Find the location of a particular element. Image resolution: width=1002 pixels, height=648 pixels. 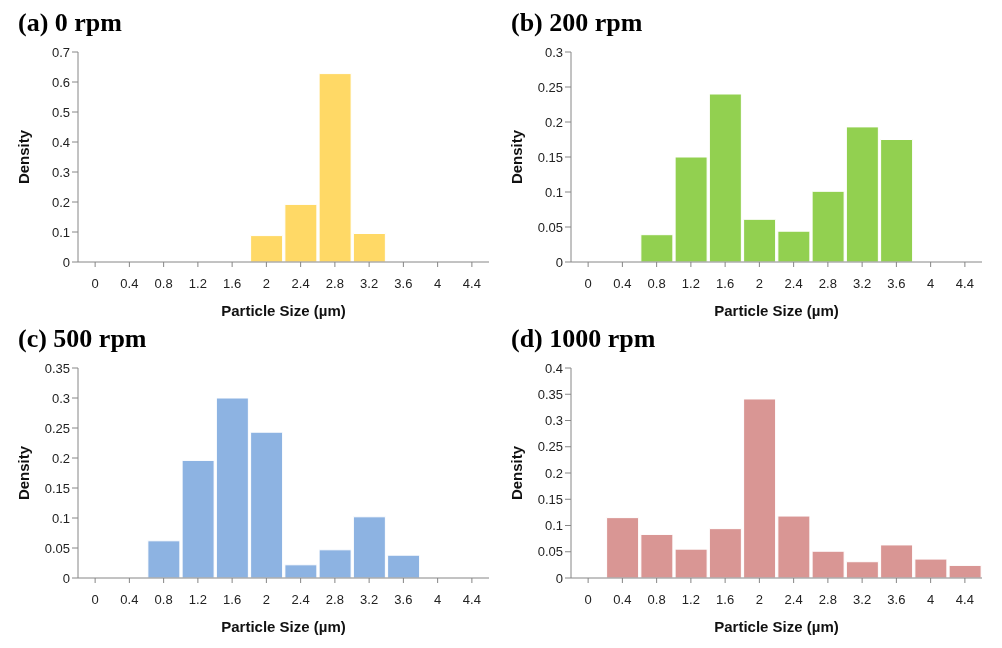

chart-title: (a) 0 rpm is located at coordinates (70, 23).